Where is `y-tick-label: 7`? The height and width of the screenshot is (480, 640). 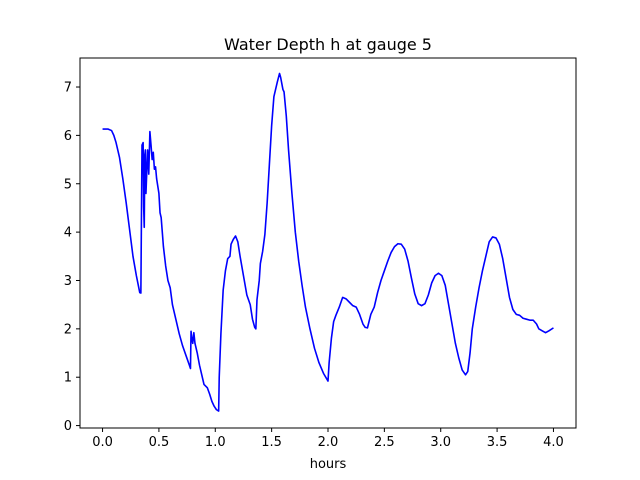
y-tick-label: 7 is located at coordinates (68, 88).